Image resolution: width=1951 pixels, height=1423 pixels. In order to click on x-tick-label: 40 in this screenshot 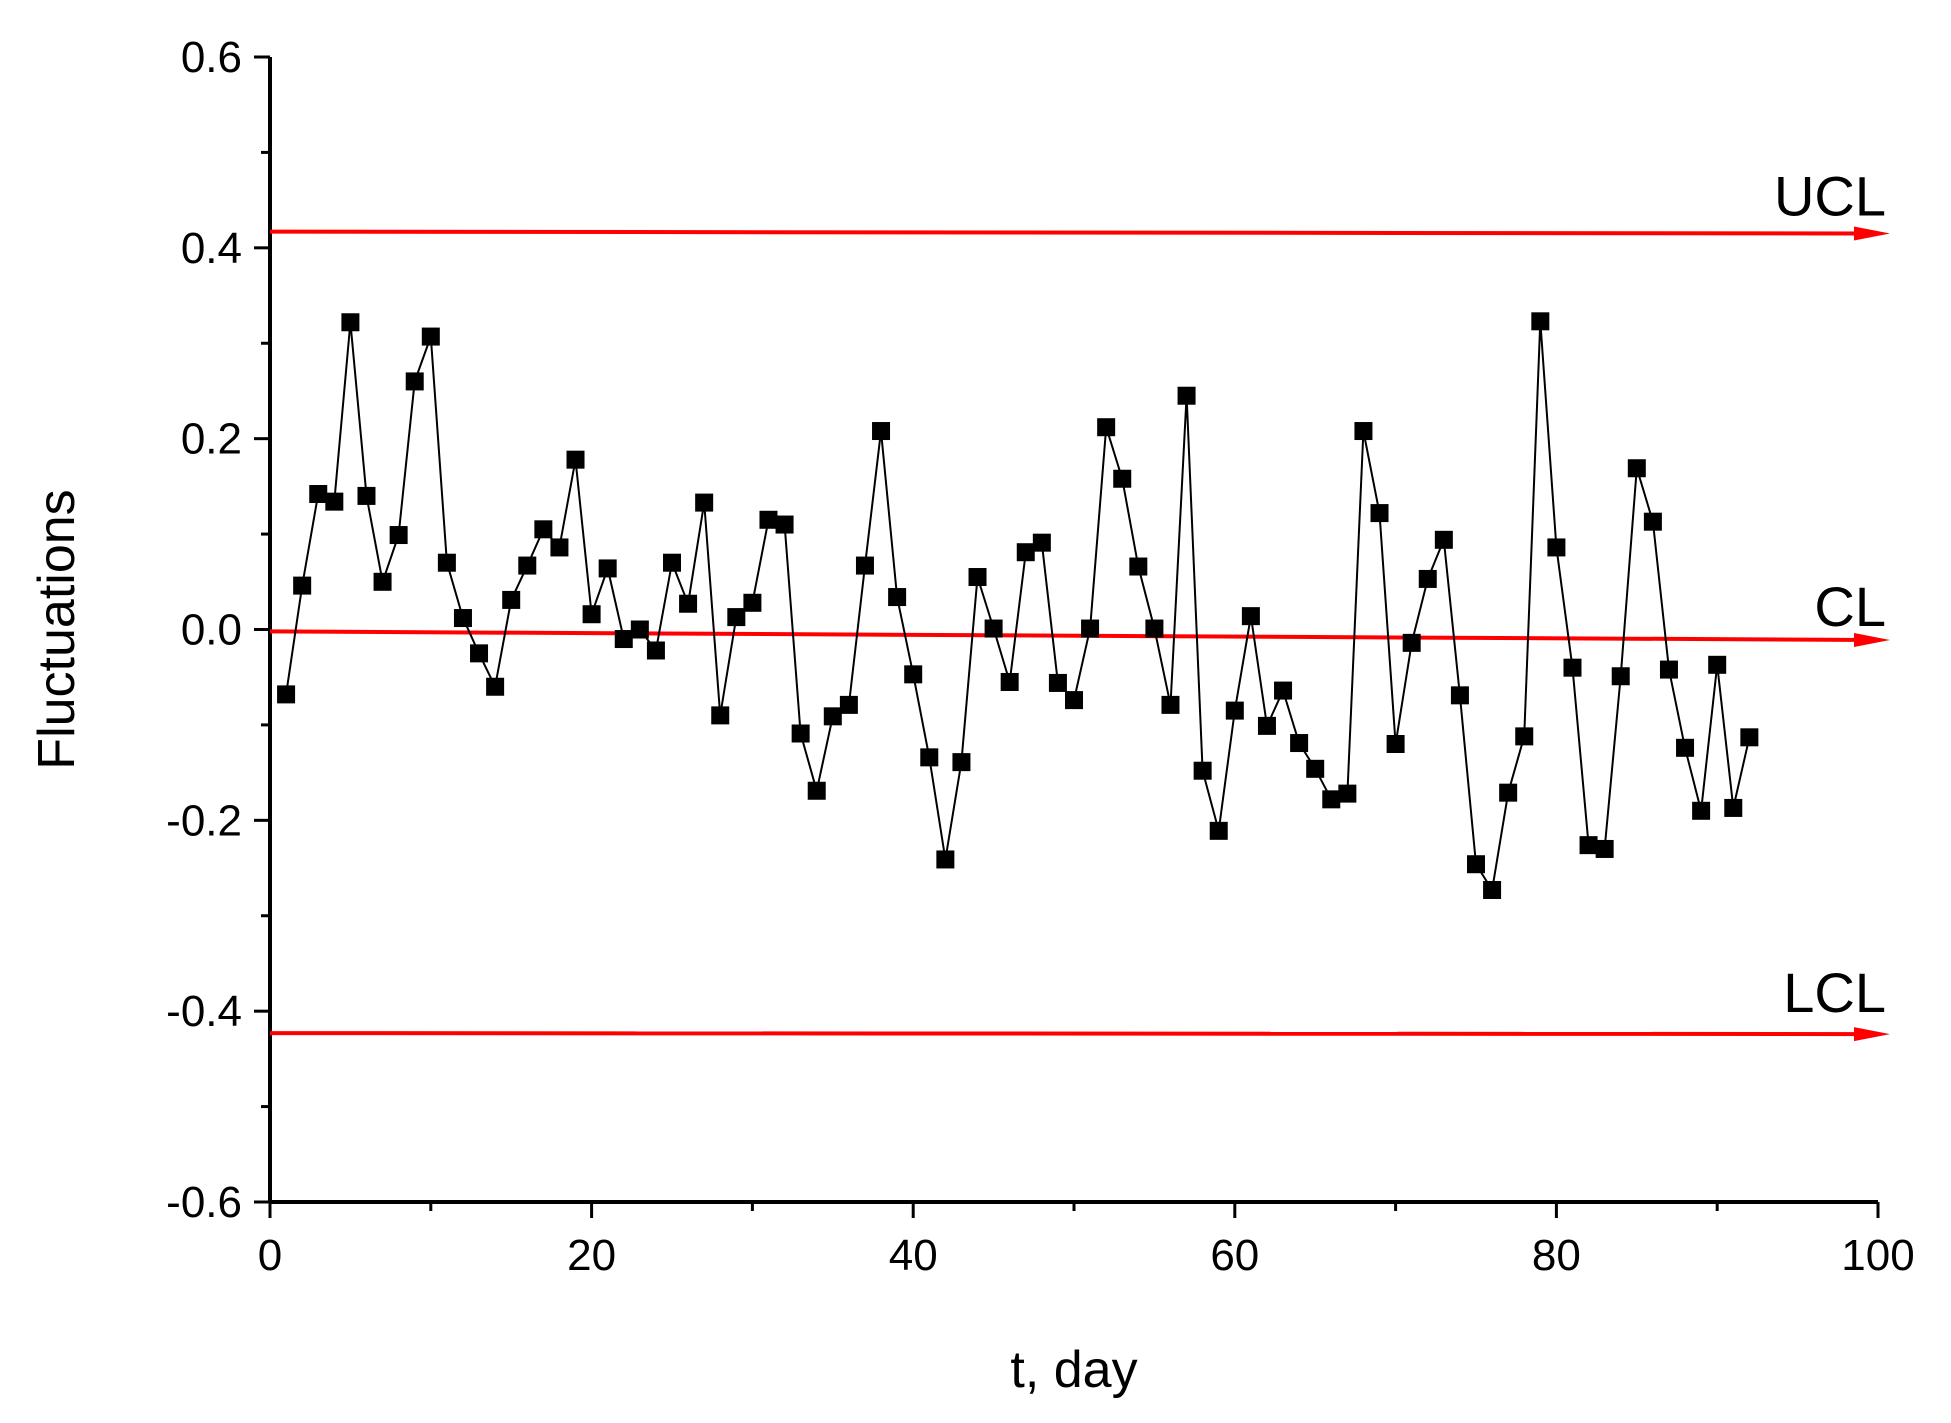, I will do `click(913, 1255)`.